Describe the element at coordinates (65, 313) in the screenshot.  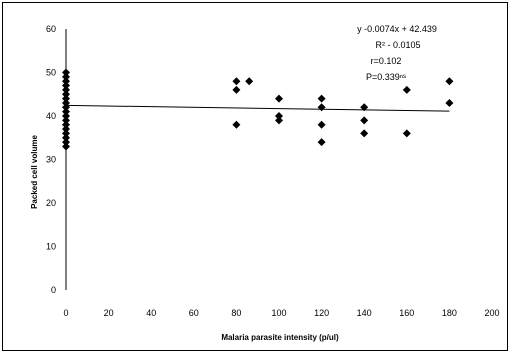
I see `x-tick-label: 0` at that location.